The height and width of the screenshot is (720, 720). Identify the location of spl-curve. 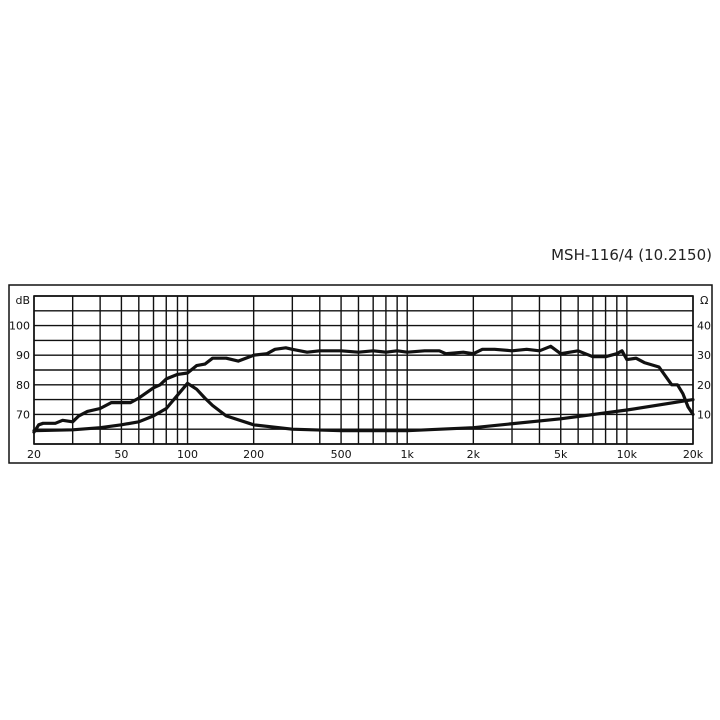
(363, 389).